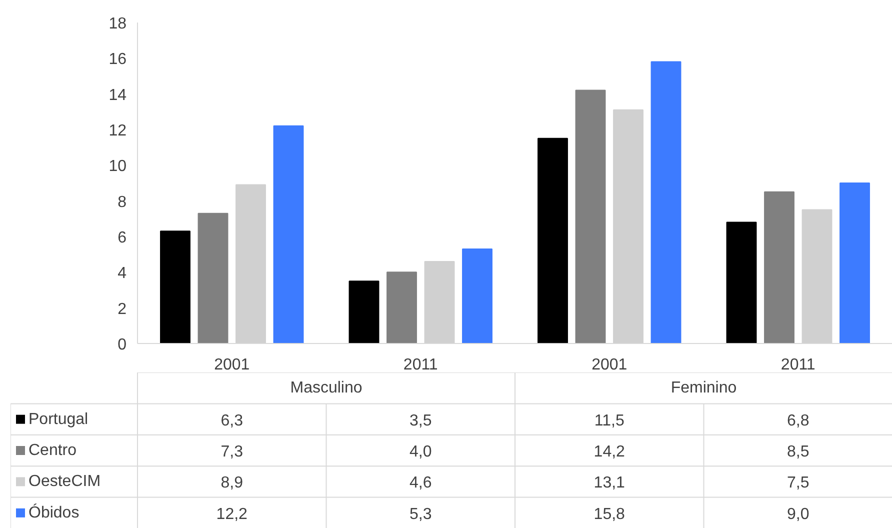 This screenshot has width=892, height=528. Describe the element at coordinates (326, 388) in the screenshot. I see `text: Masculino` at that location.